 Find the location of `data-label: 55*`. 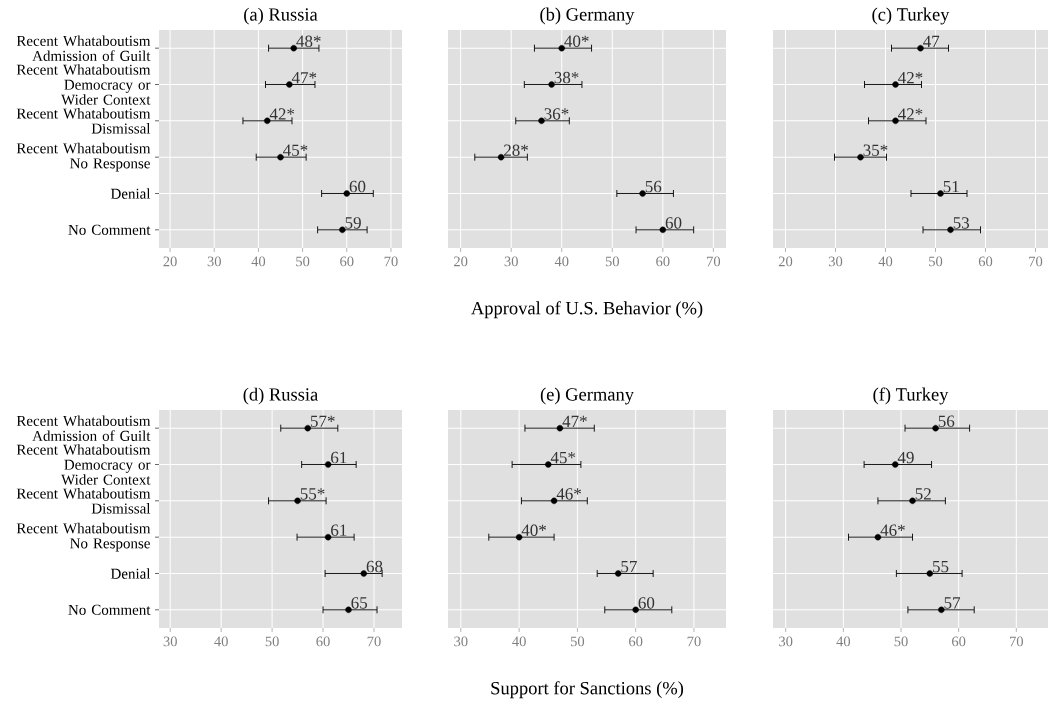

data-label: 55* is located at coordinates (312, 494).